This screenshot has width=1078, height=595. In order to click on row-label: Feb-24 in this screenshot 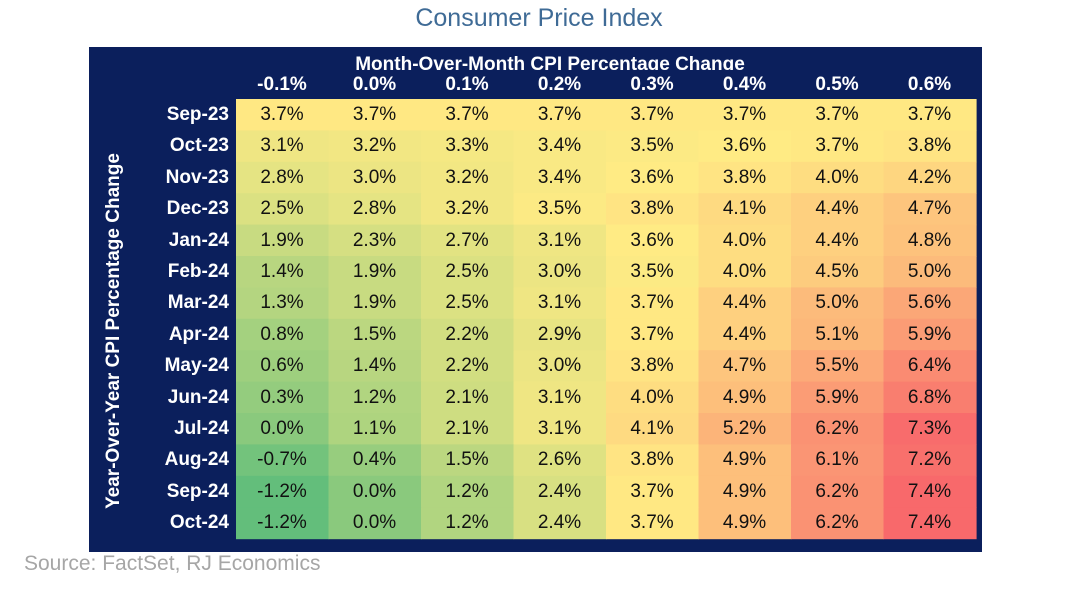, I will do `click(198, 271)`.